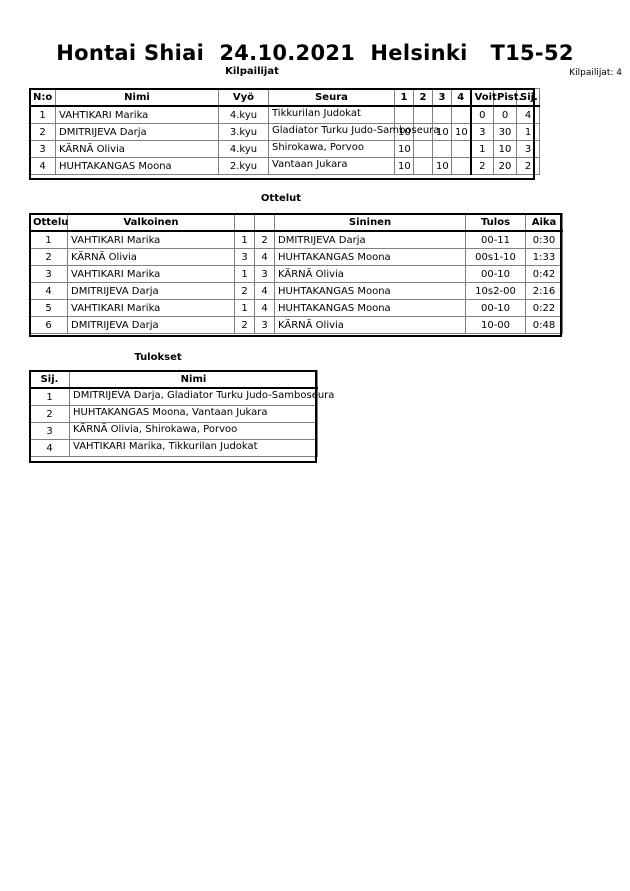 This screenshot has width=630, height=891. Describe the element at coordinates (48, 257) in the screenshot. I see `cell-match-no: 2` at that location.